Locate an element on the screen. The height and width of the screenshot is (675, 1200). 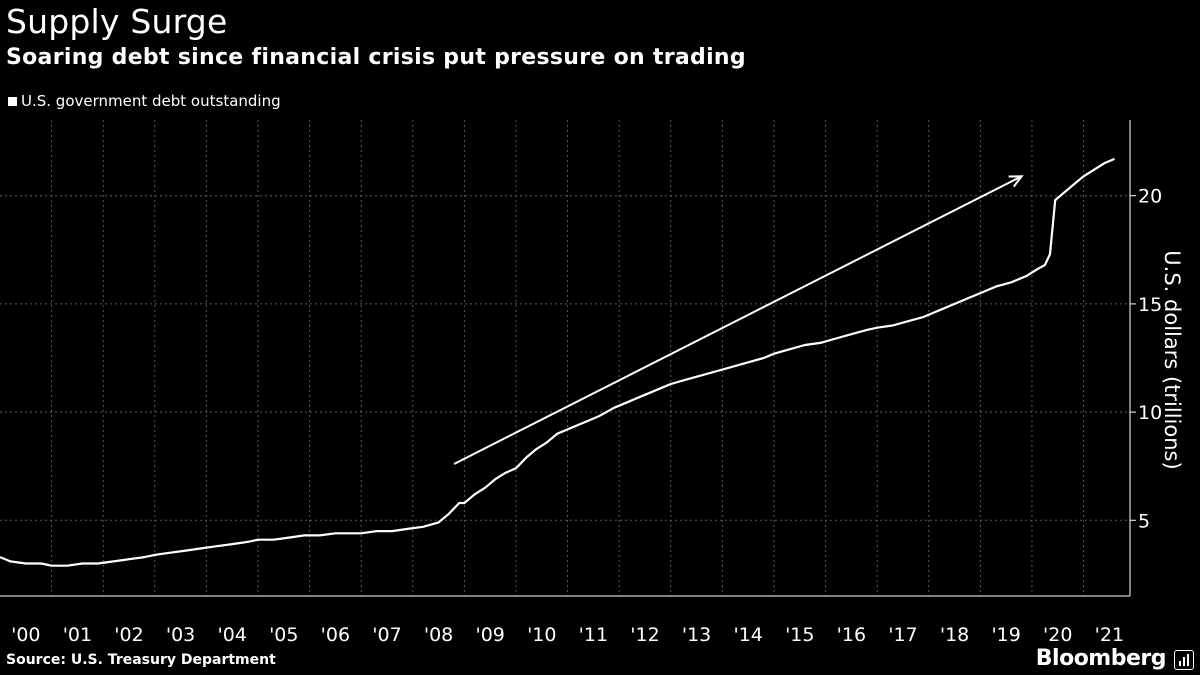
x-tick-label: '07 is located at coordinates (386, 635).